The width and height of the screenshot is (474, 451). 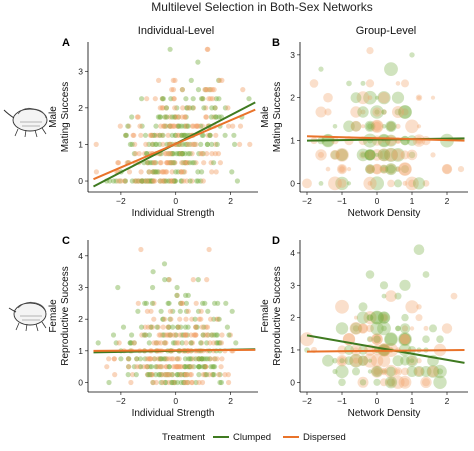 What do you see at coordinates (412, 201) in the screenshot?
I see `x-tick-label: 1` at bounding box center [412, 201].